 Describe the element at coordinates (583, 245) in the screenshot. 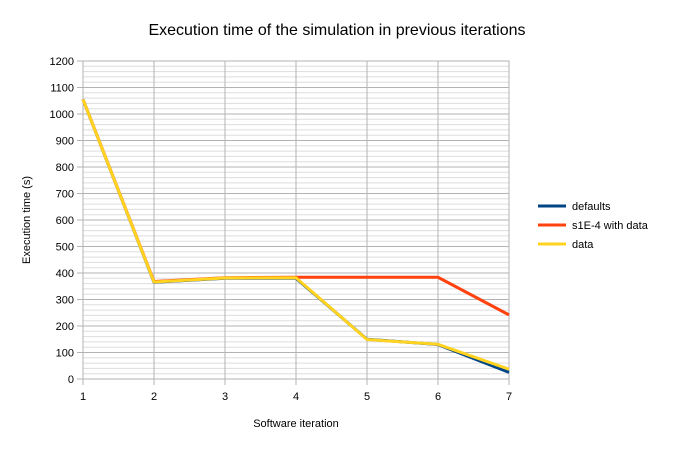

I see `legend-label: data` at that location.